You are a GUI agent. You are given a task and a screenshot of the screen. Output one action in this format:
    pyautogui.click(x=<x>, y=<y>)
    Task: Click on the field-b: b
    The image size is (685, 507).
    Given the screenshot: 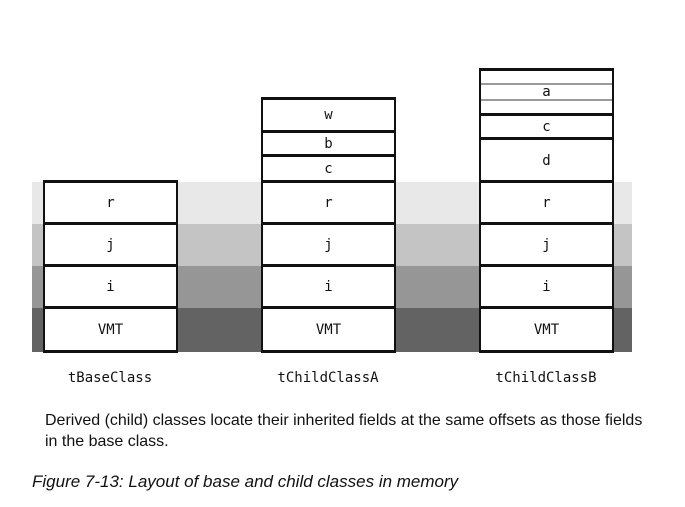 What is the action you would take?
    pyautogui.click(x=328, y=144)
    